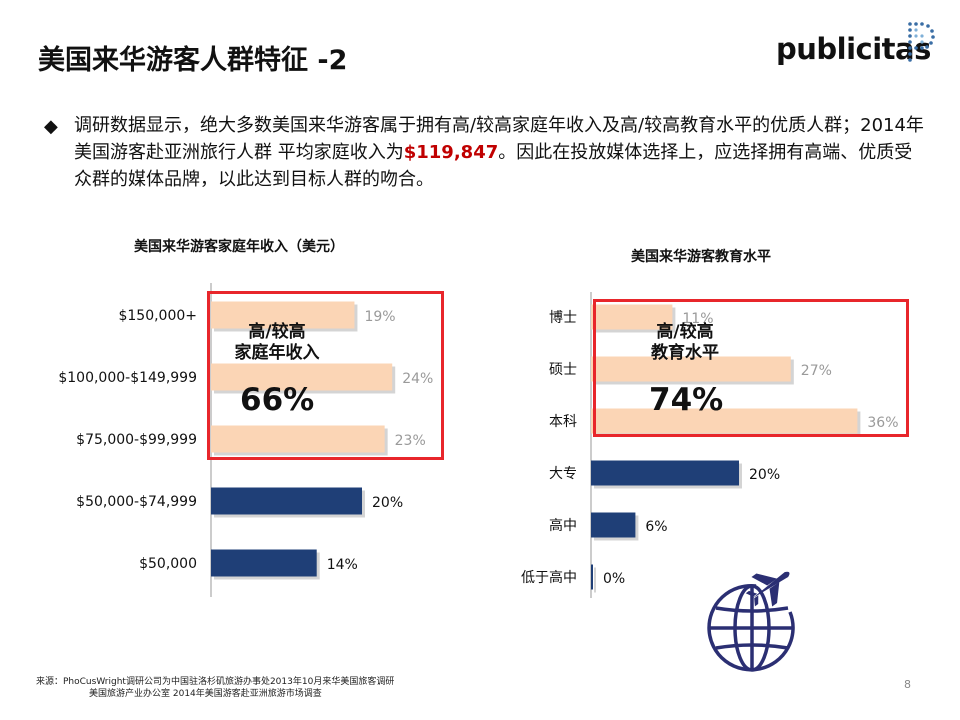  What do you see at coordinates (563, 422) in the screenshot?
I see `category-label: 本科` at bounding box center [563, 422].